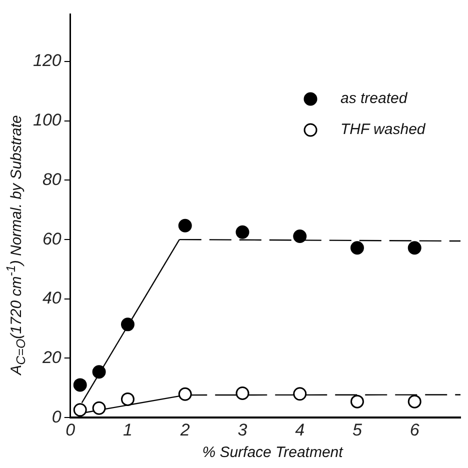 The width and height of the screenshot is (468, 468). I want to click on y-tick-label: 40, so click(52, 298).